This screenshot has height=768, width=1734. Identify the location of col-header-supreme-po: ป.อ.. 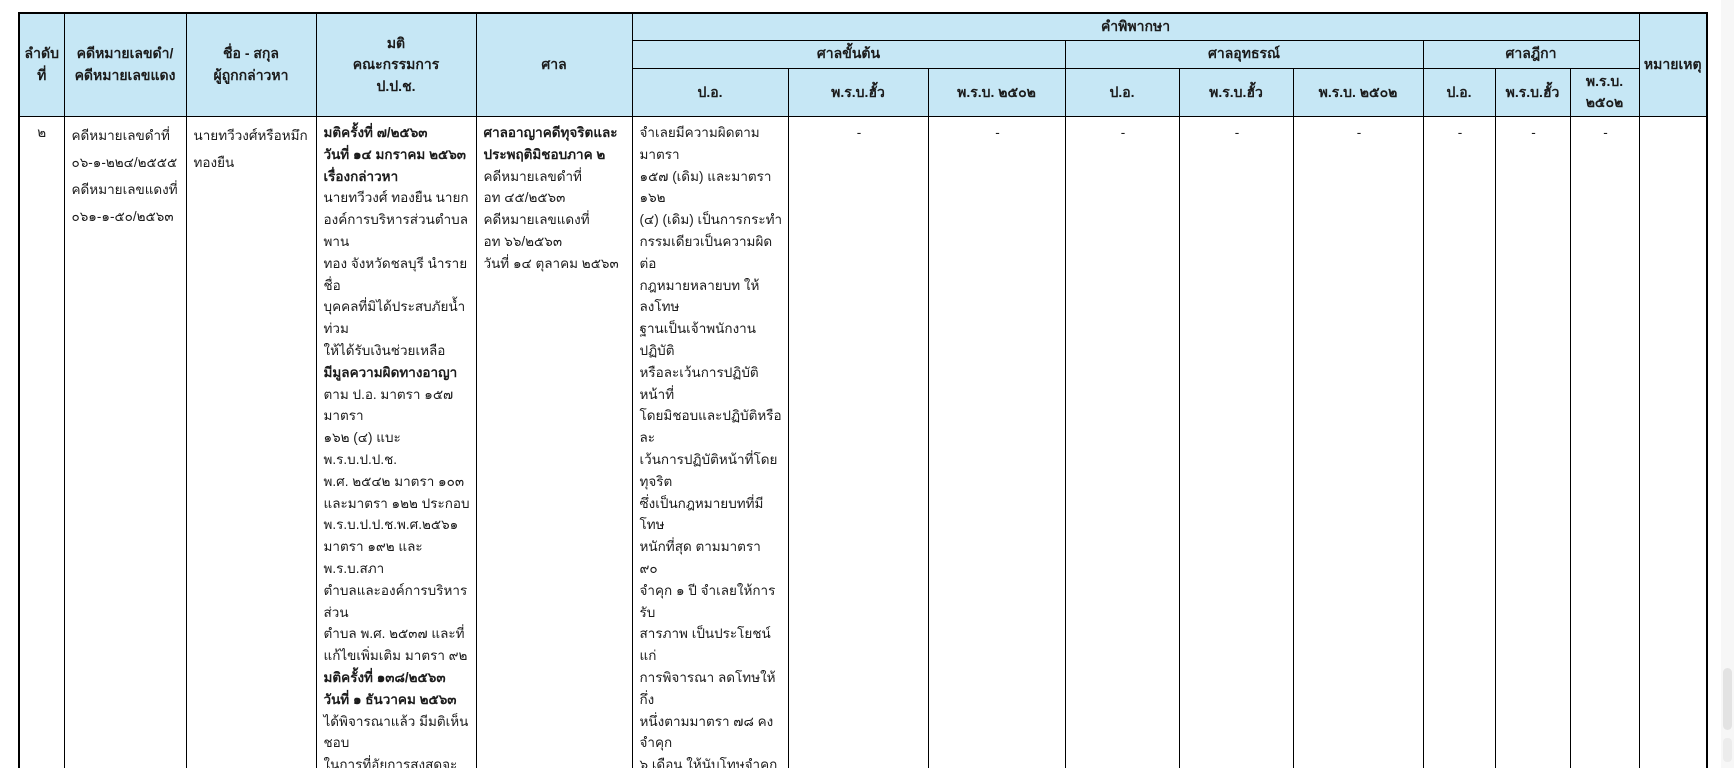
(1459, 92).